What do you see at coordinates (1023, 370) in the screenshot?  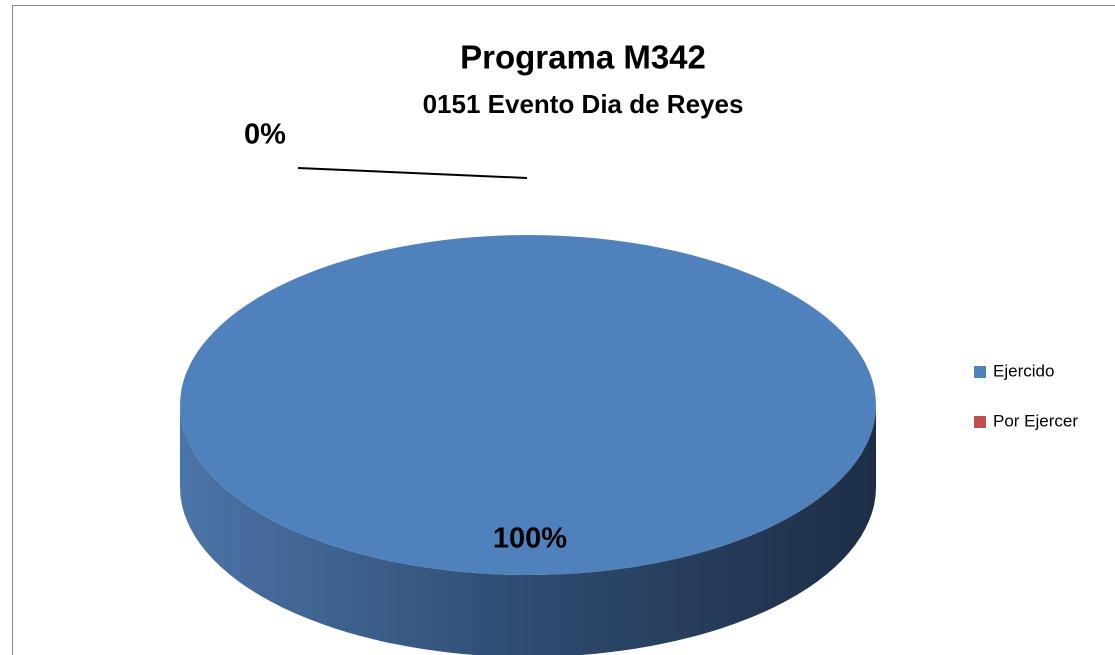 I see `legend-label: Ejercido` at bounding box center [1023, 370].